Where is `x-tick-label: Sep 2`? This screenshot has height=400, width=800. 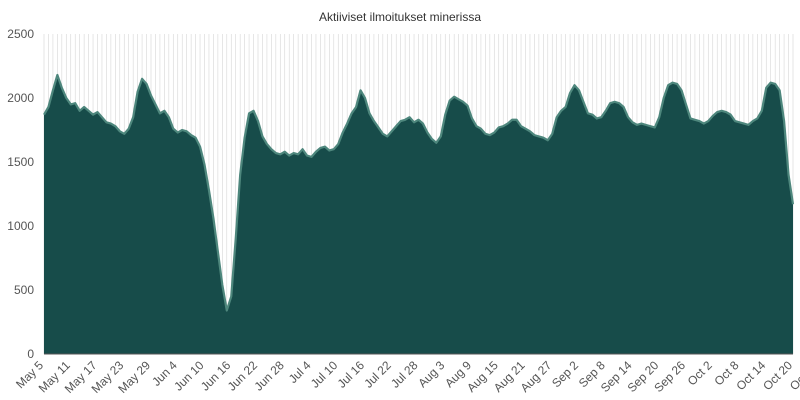
x-tick-label: Sep 2 is located at coordinates (565, 374).